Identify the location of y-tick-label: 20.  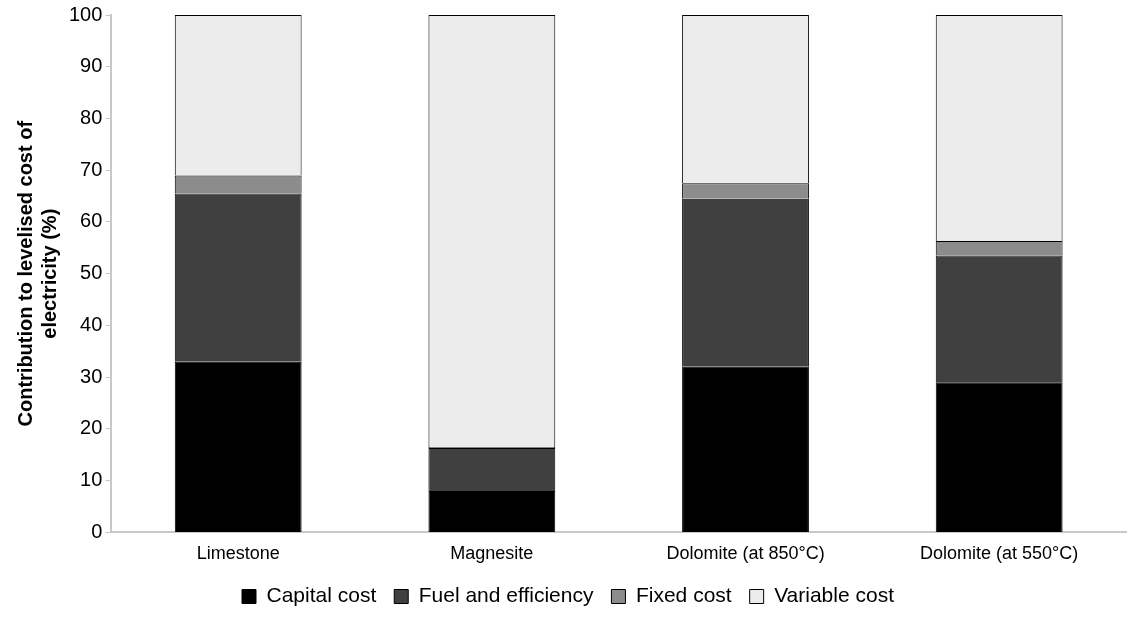
(91, 427).